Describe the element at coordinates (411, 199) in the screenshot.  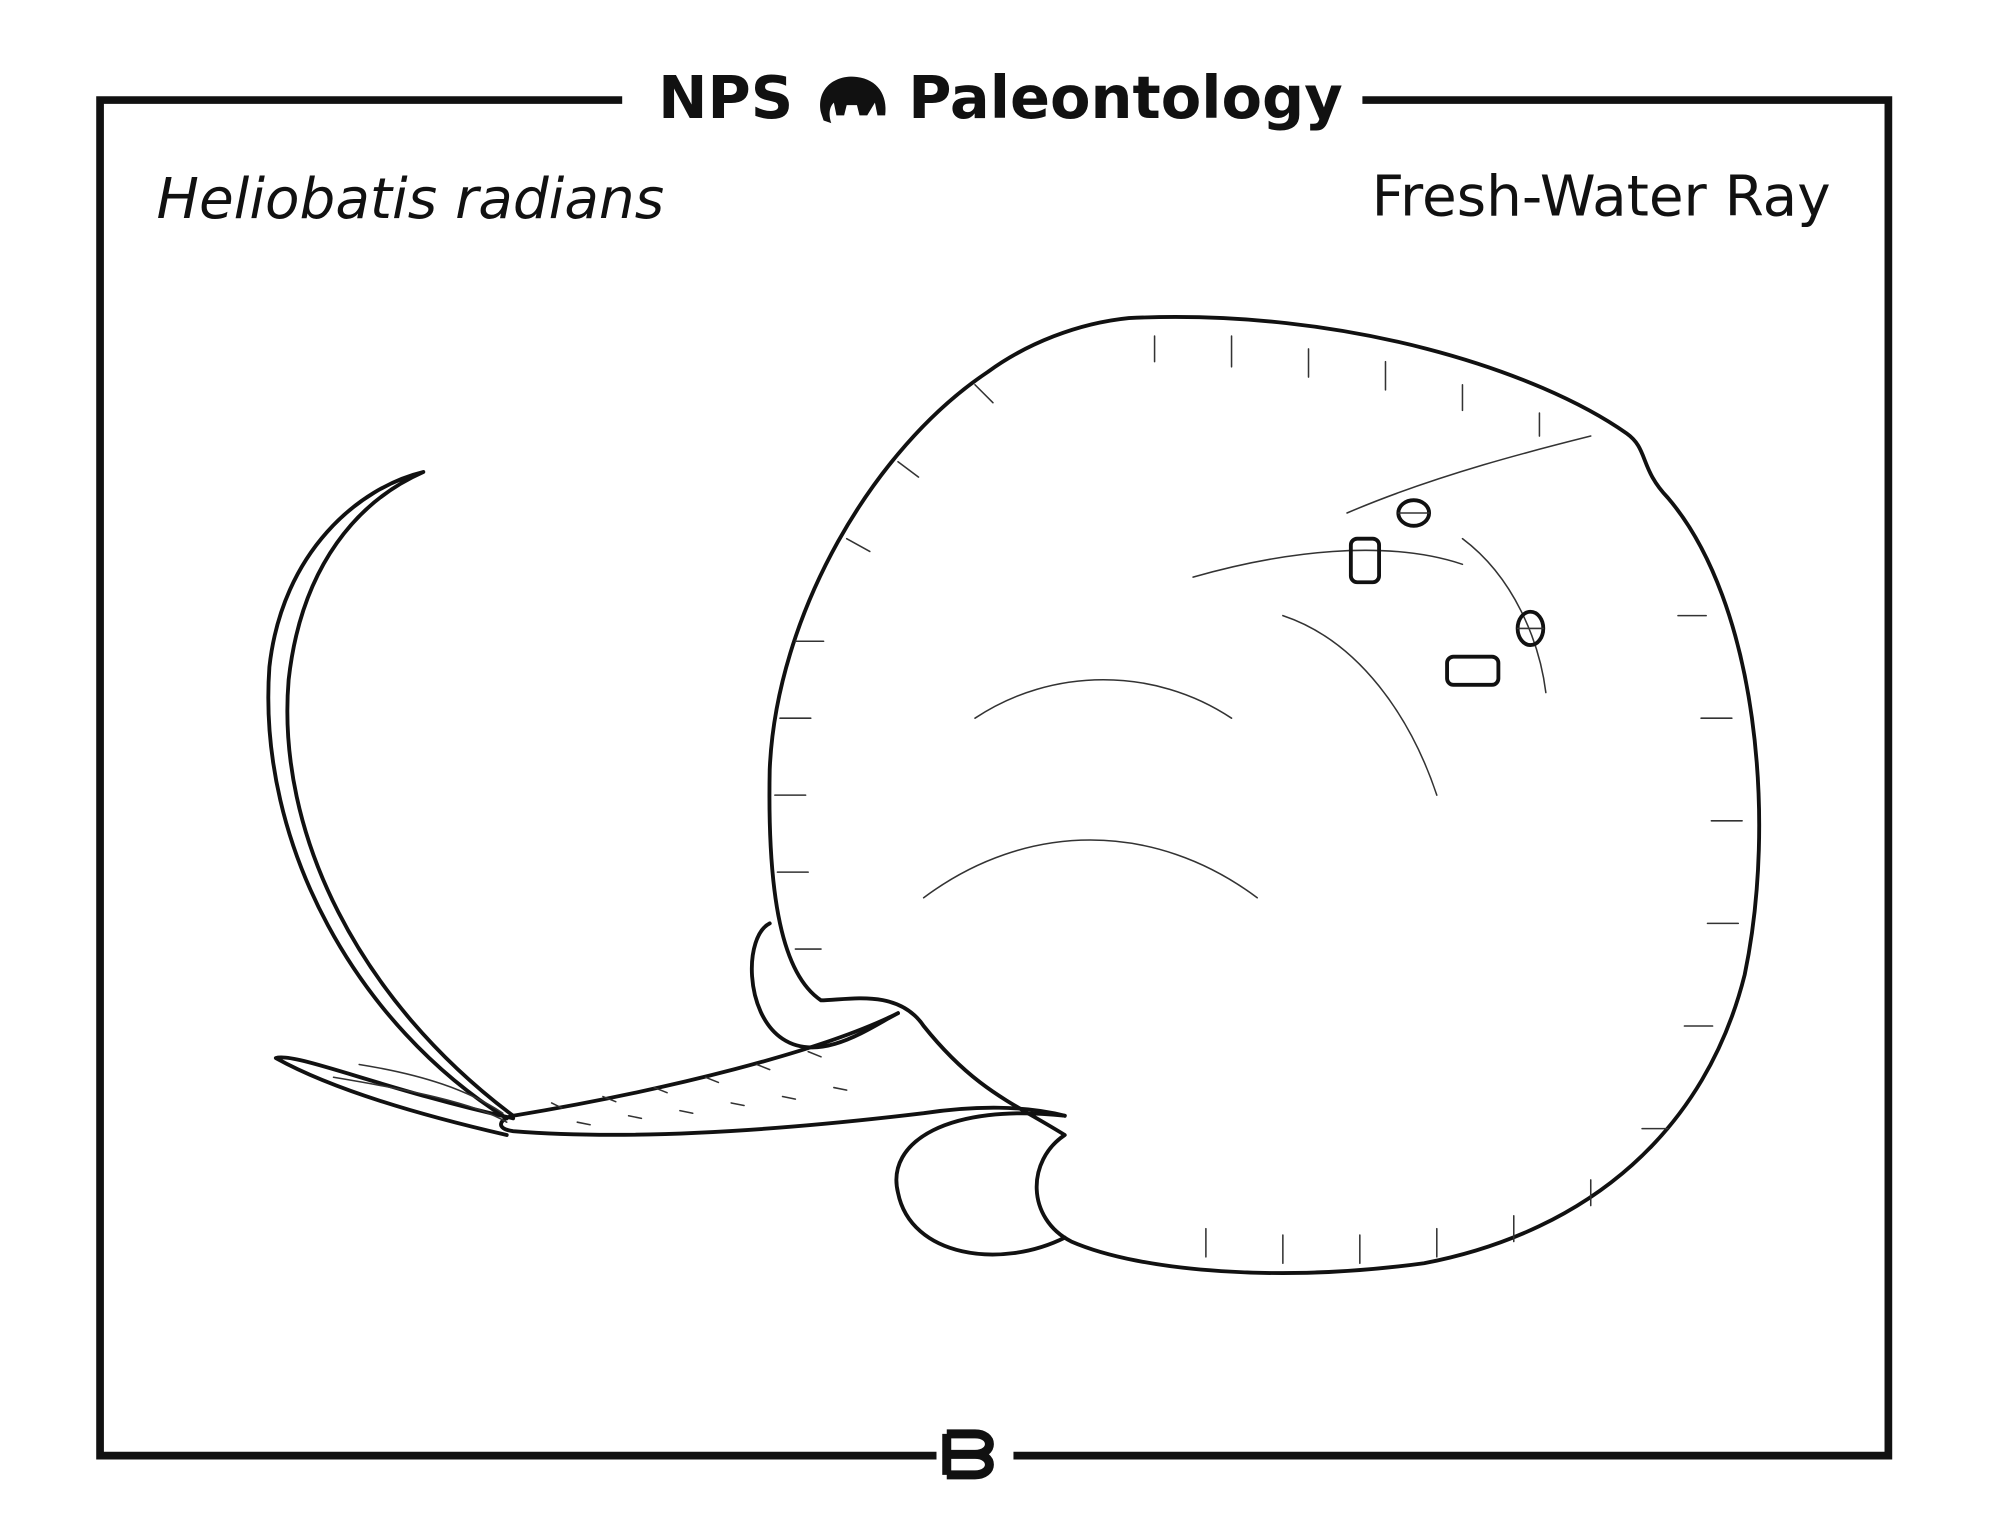
I see `scientific-name: Heliobatis radians` at that location.